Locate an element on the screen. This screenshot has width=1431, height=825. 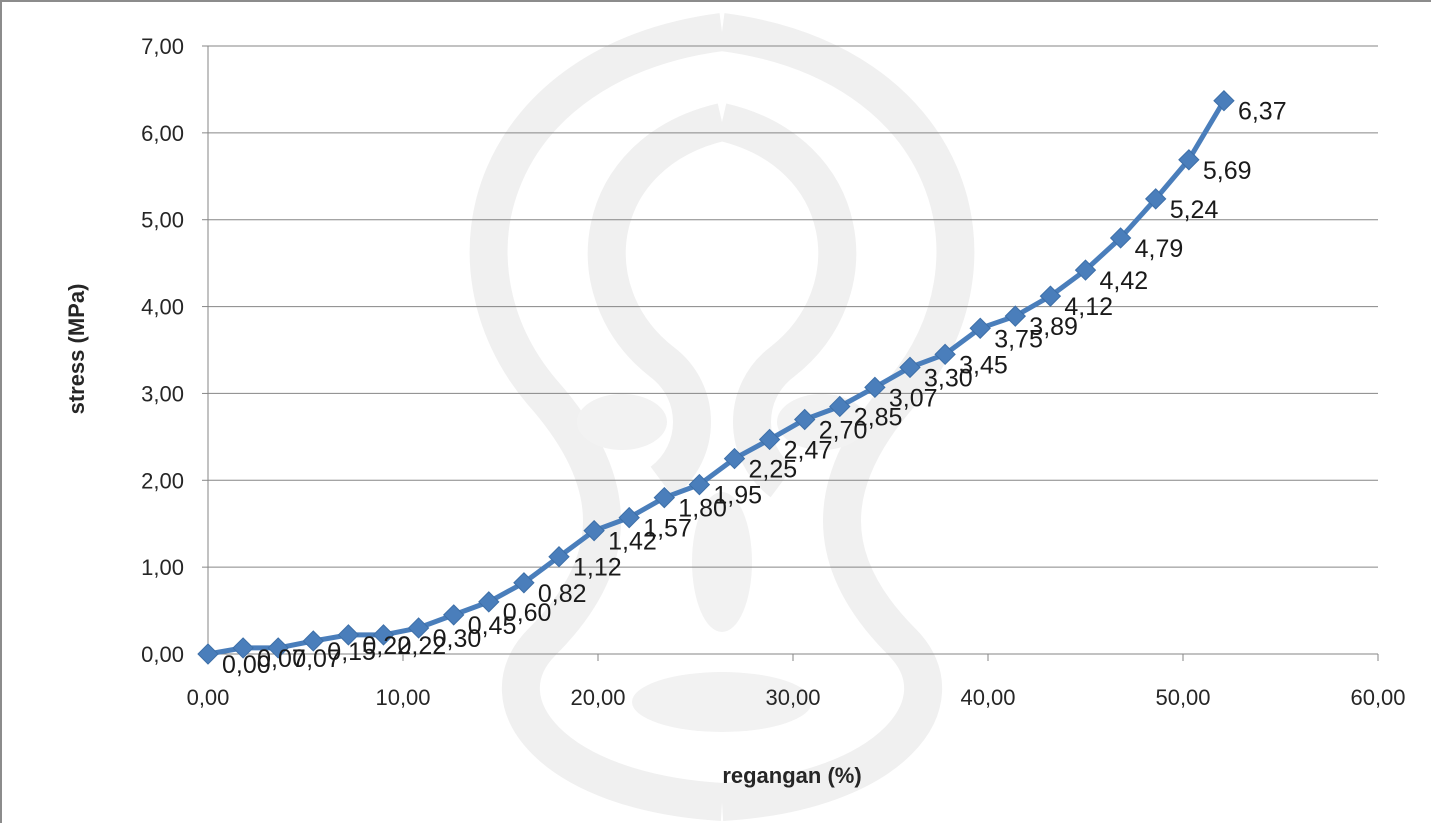
x-tick-label: 20,00 is located at coordinates (597, 697).